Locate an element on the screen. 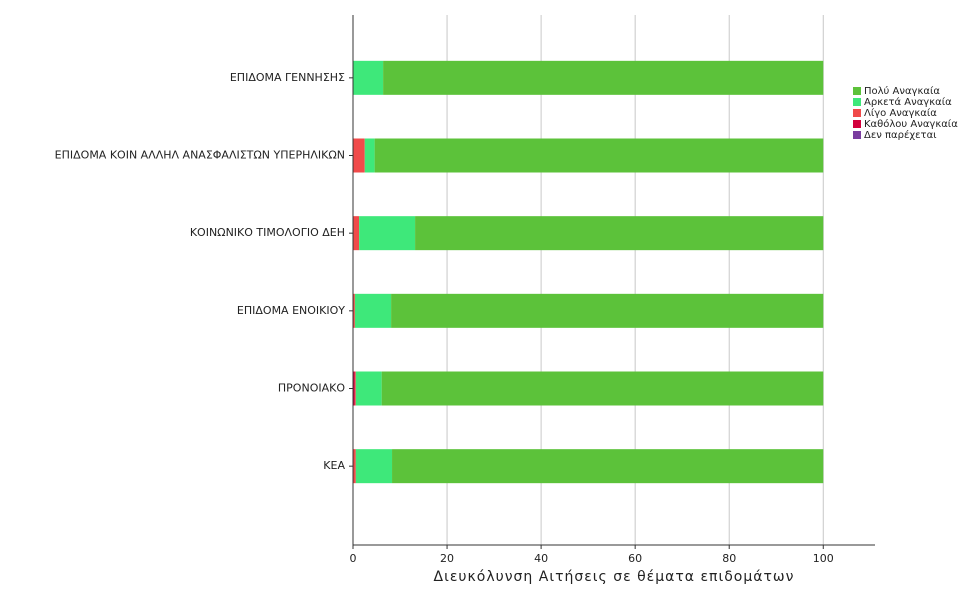  legend-label: Δεν παρέχεται is located at coordinates (900, 135).